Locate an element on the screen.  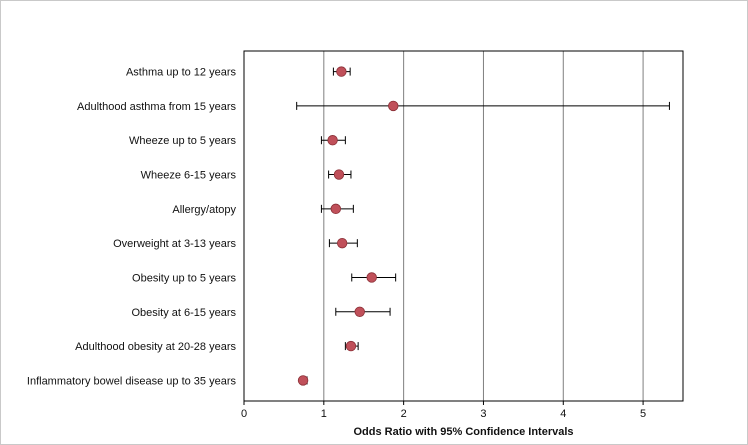
category-label: Adulthood obesity at 20-28 years is located at coordinates (155, 347).